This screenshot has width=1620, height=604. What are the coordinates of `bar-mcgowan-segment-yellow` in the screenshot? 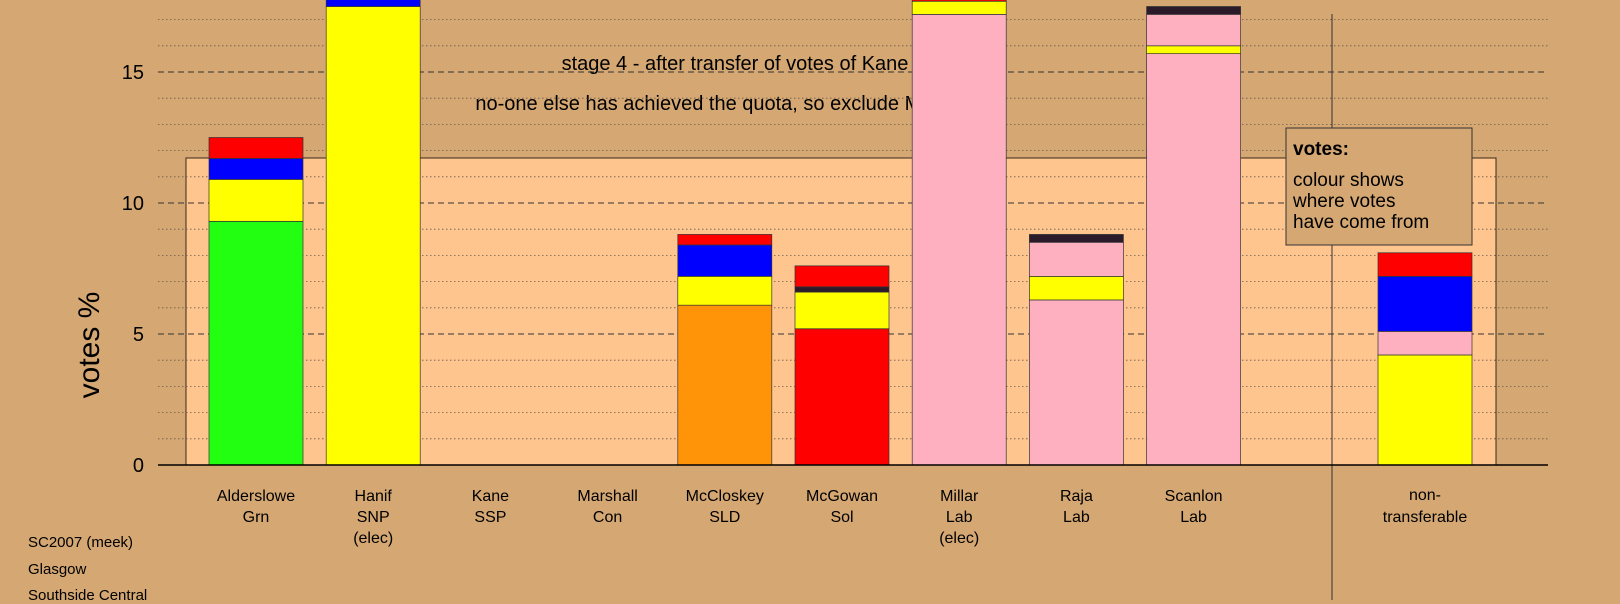 It's located at (842, 310).